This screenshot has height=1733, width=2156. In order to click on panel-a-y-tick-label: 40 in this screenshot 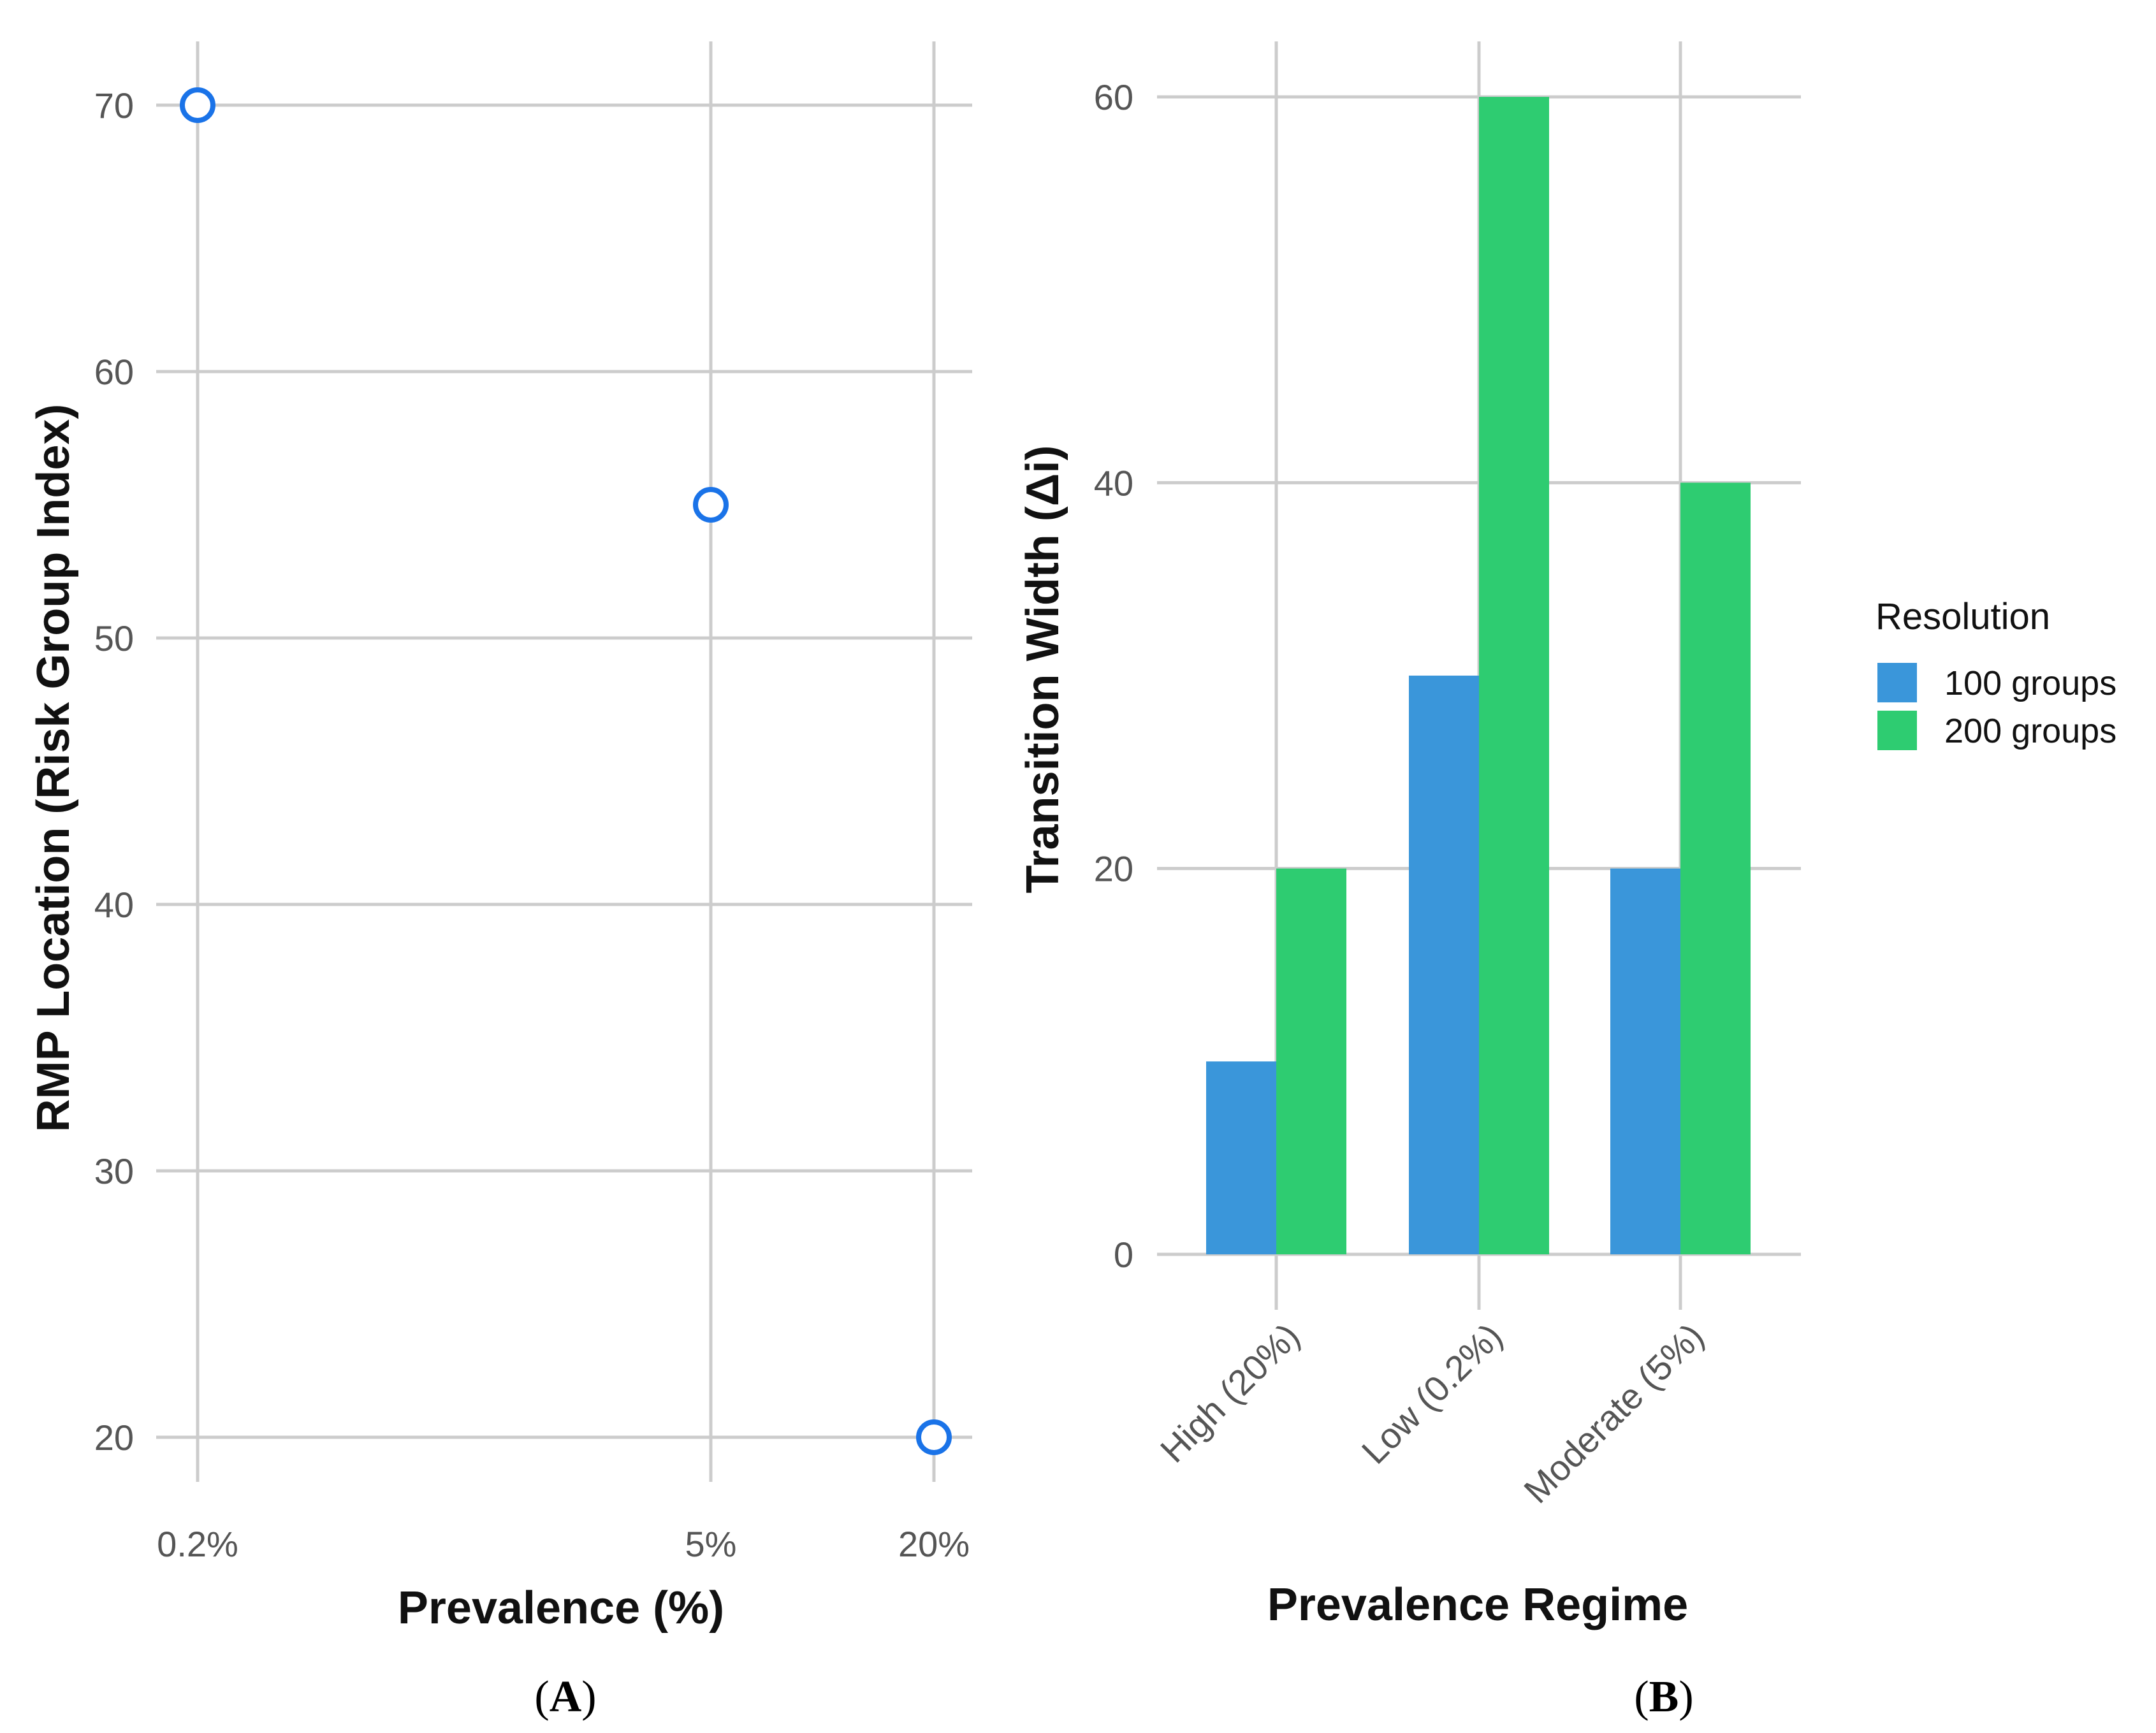, I will do `click(114, 905)`.